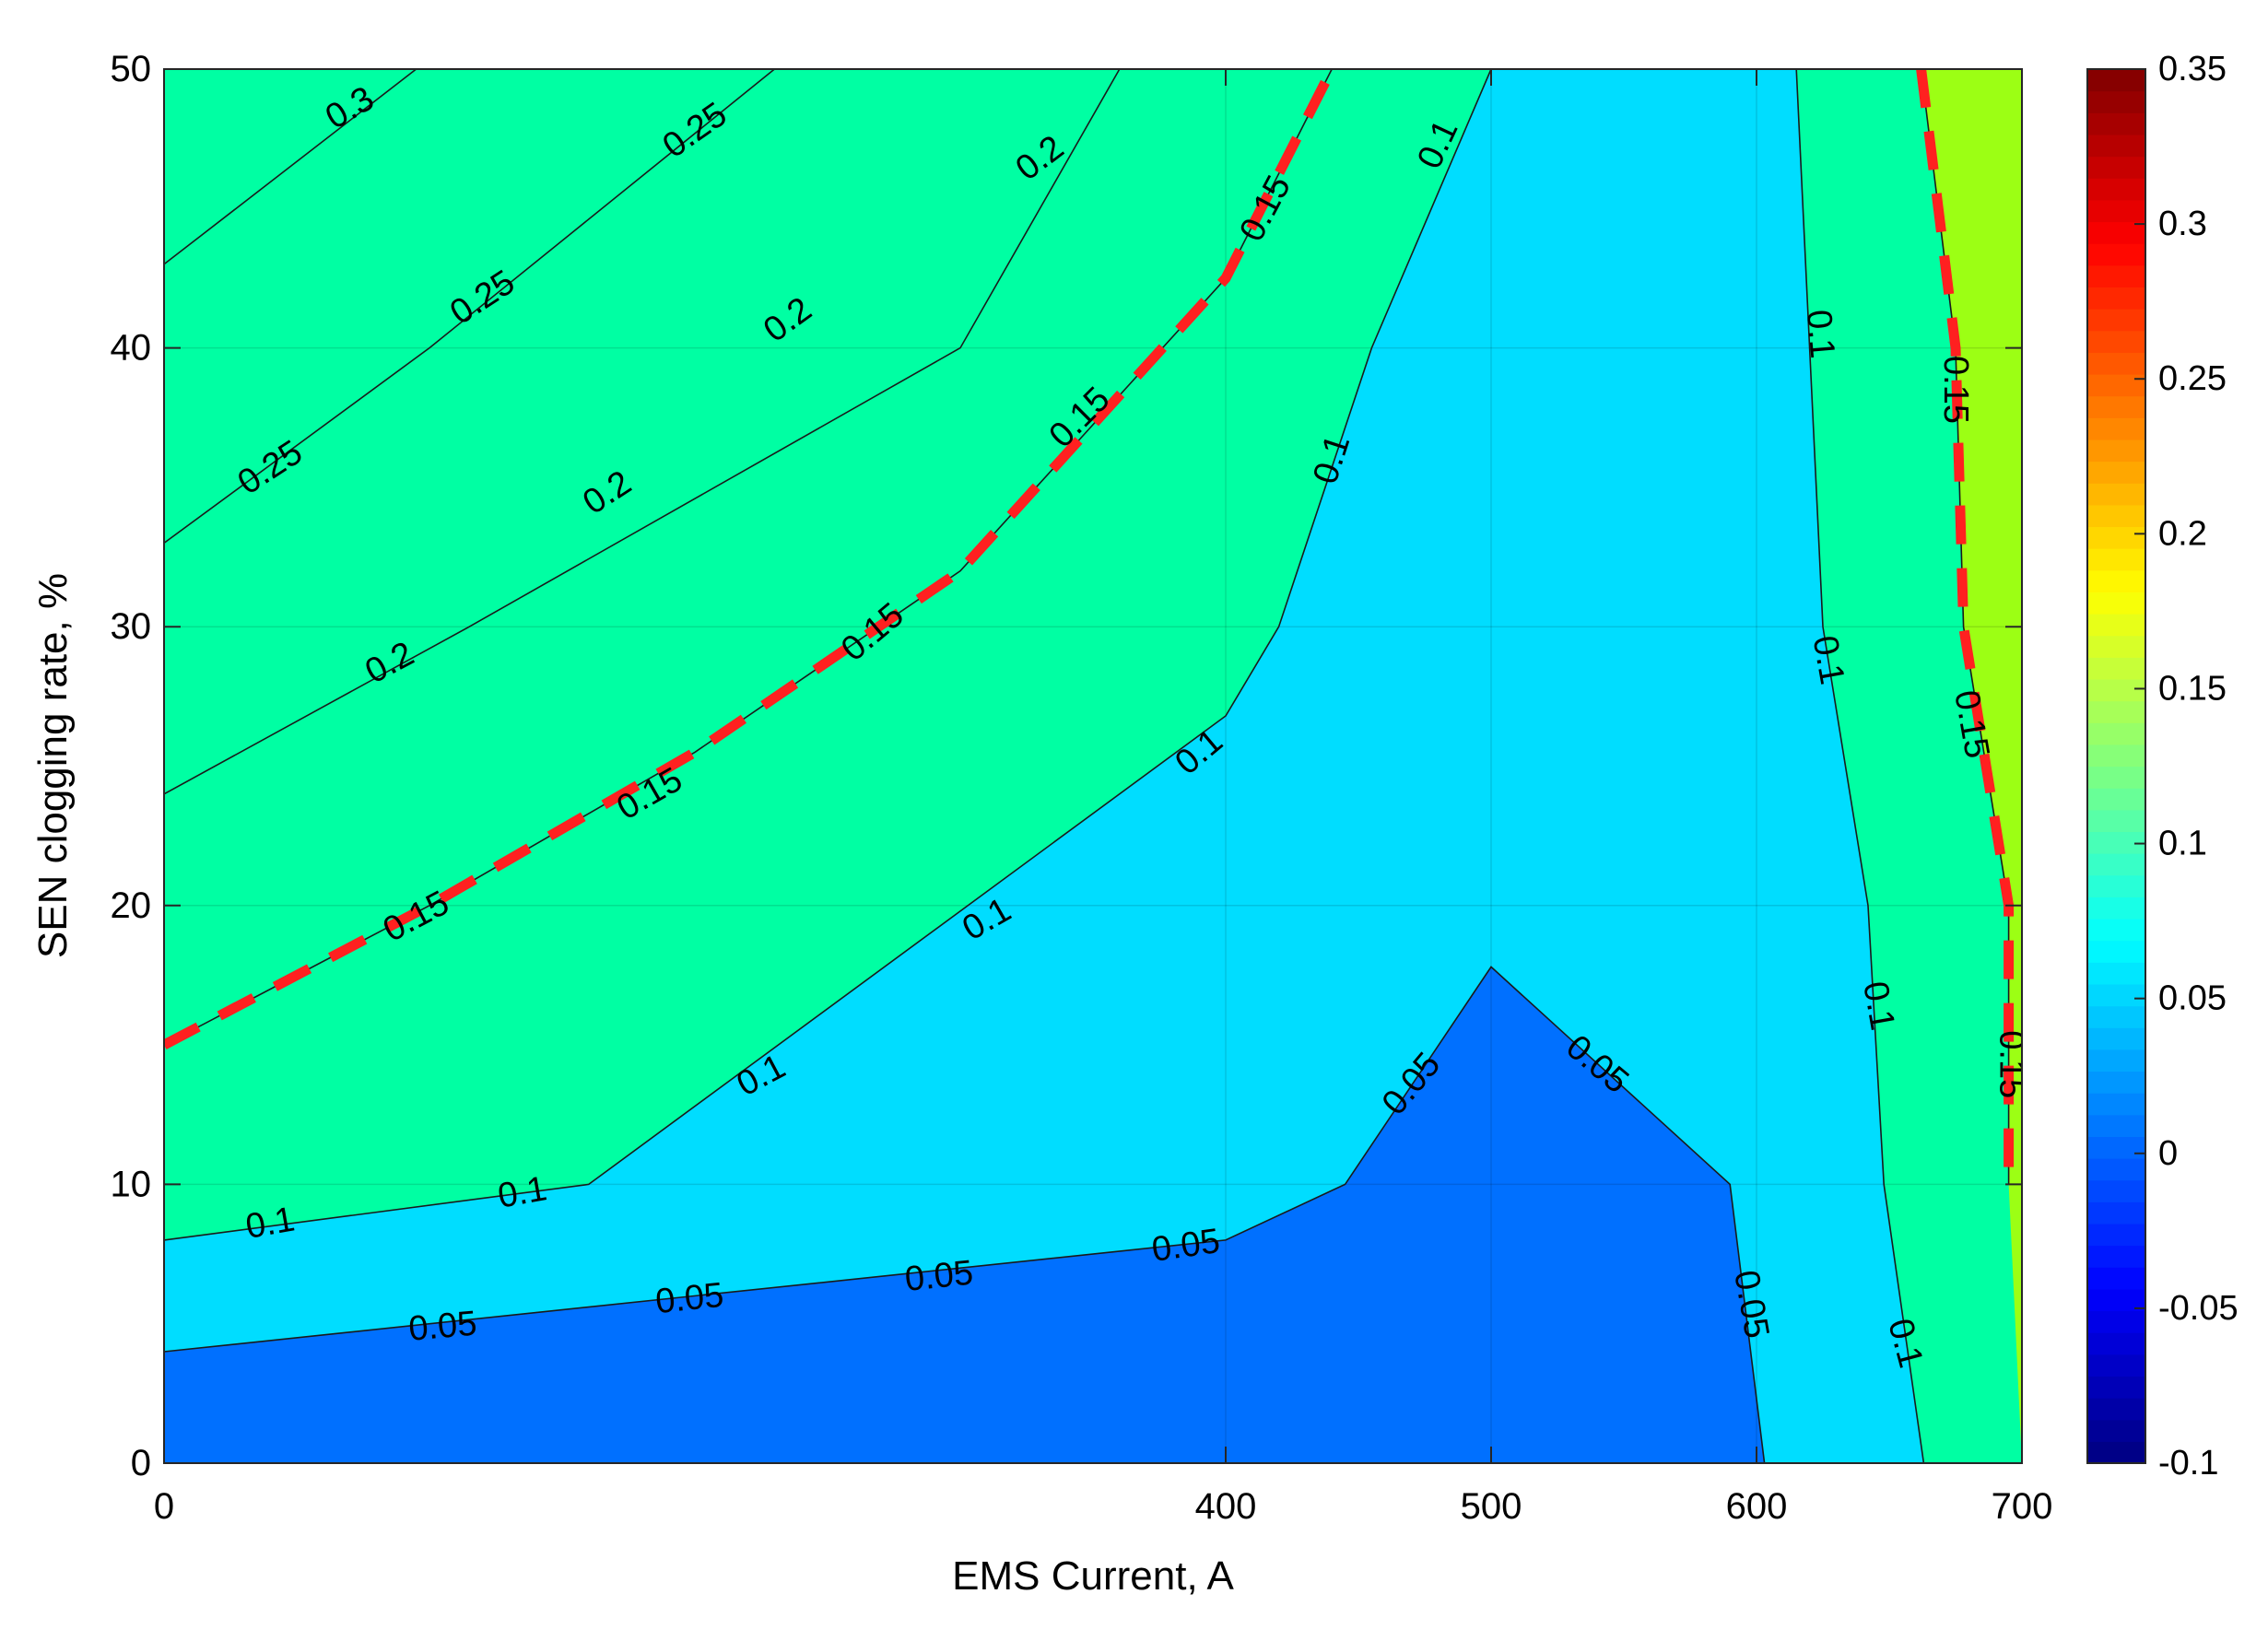 The height and width of the screenshot is (1629, 2268). I want to click on colorbar-frame, so click(2116, 766).